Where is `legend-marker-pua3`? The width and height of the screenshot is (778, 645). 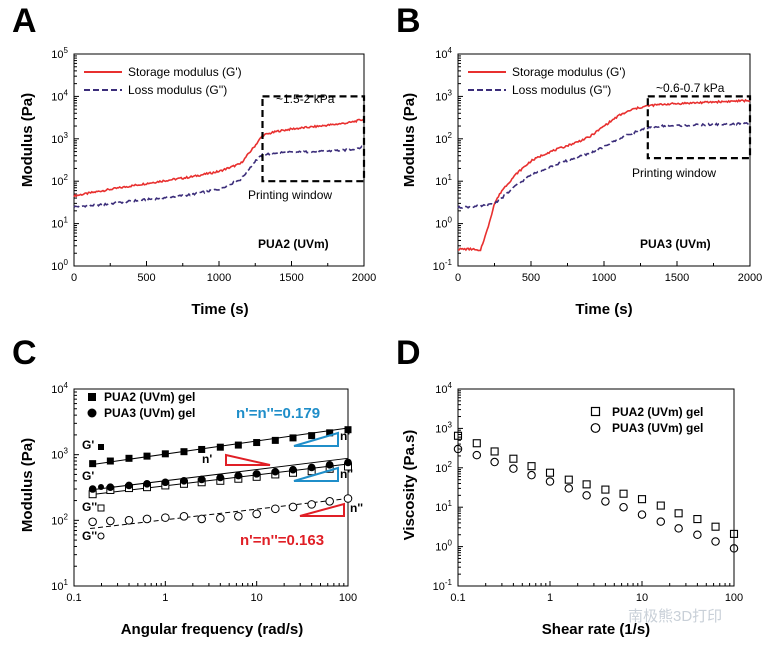
legend-marker-pua3 is located at coordinates (595, 428).